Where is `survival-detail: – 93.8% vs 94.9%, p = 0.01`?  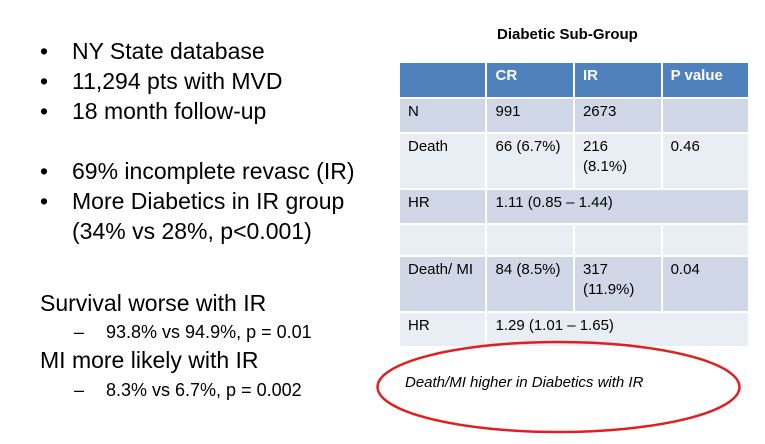
survival-detail: – 93.8% vs 94.9%, p = 0.01 is located at coordinates (193, 332).